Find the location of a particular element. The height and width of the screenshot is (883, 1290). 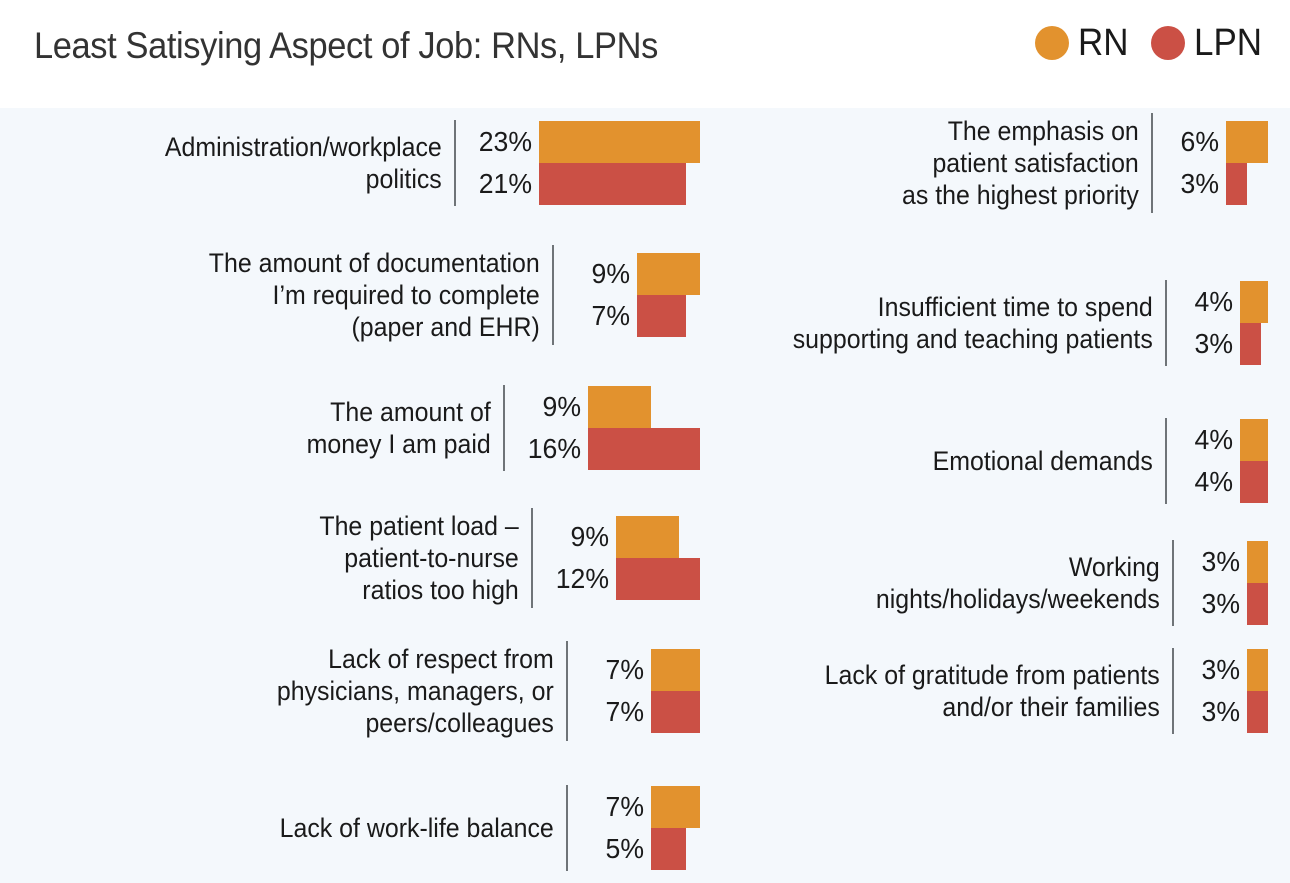

chart-row: The amount of money I am paid 9% 16% is located at coordinates (350, 428).